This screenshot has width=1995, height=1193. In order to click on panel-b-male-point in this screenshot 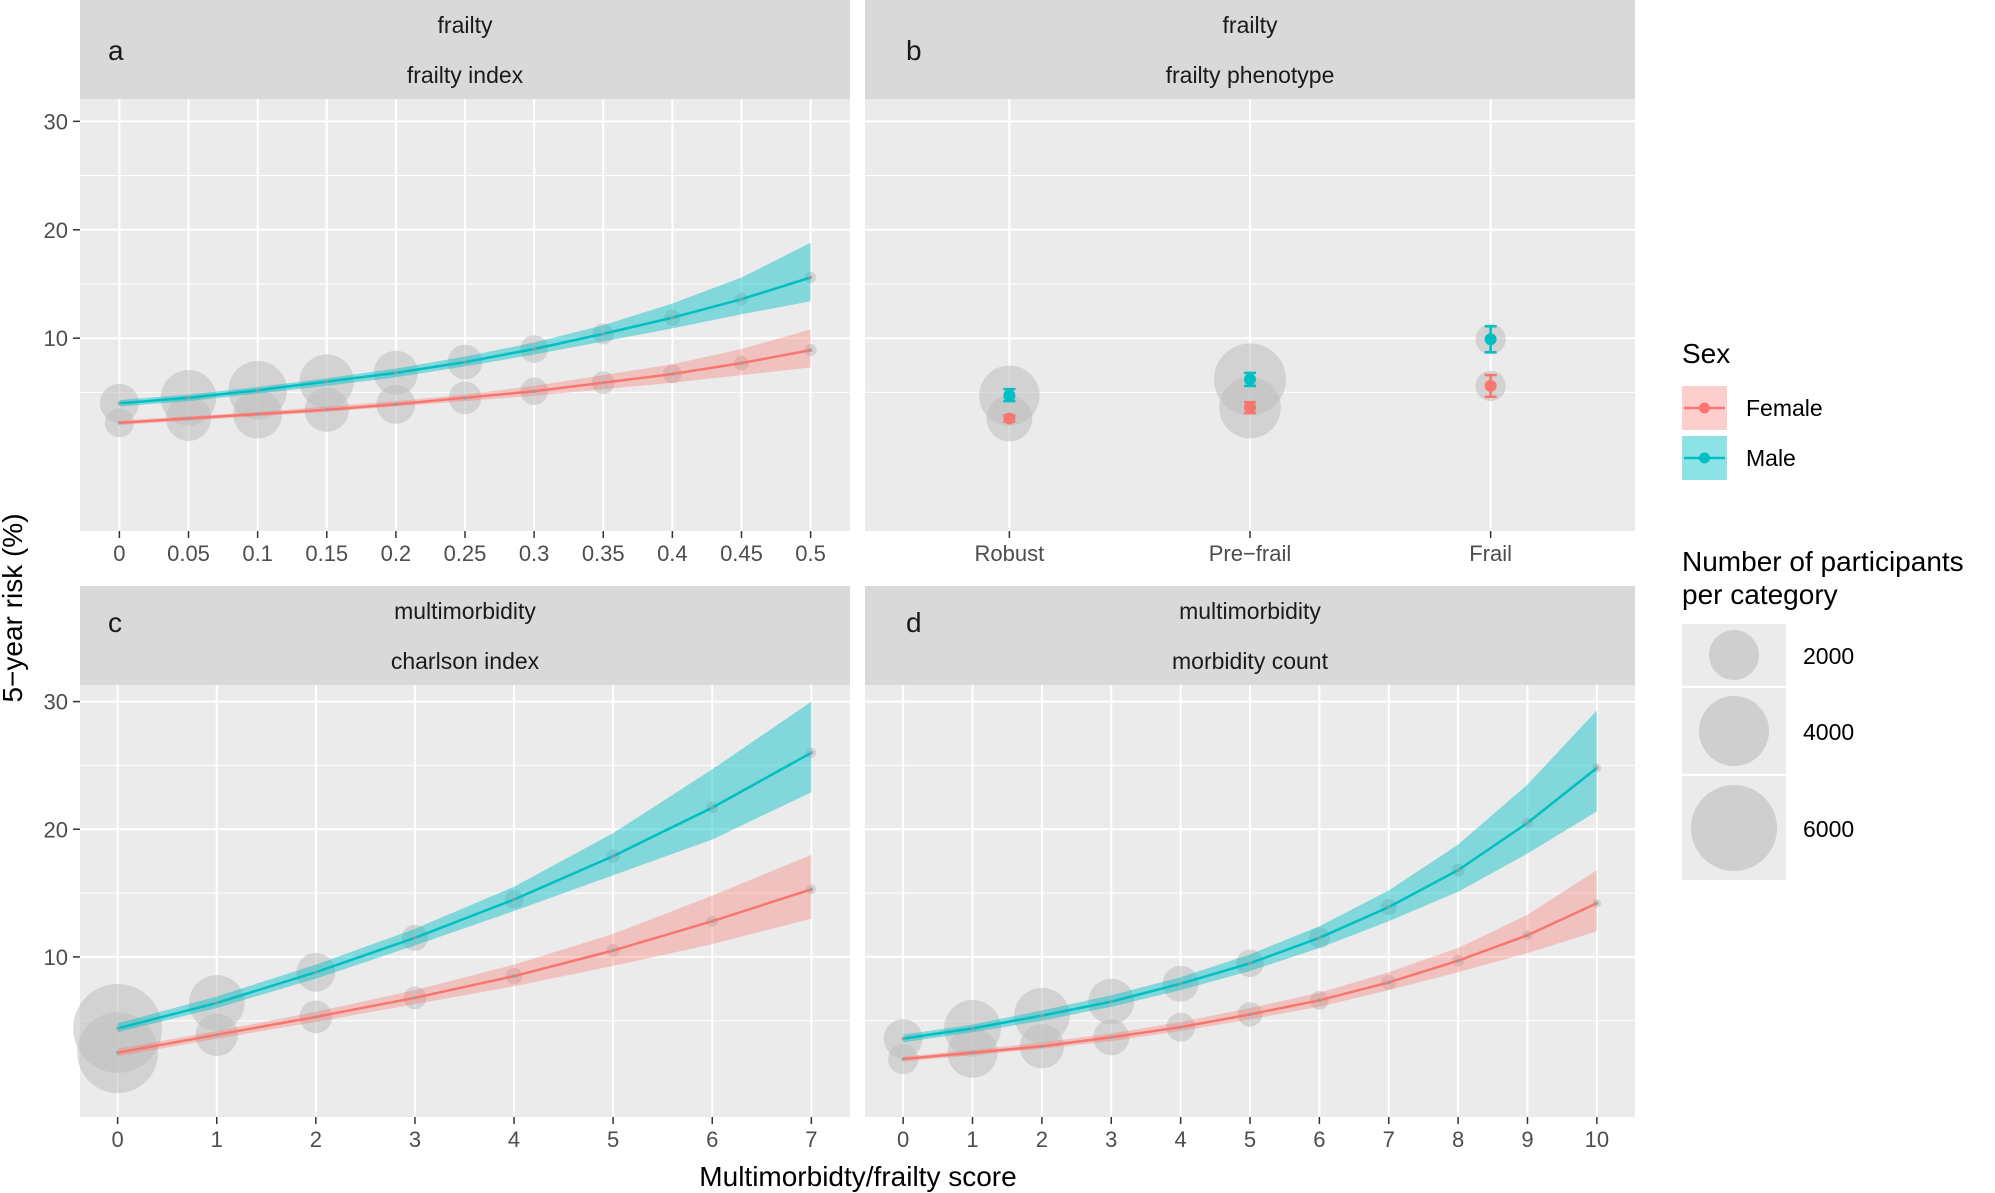, I will do `click(1009, 395)`.